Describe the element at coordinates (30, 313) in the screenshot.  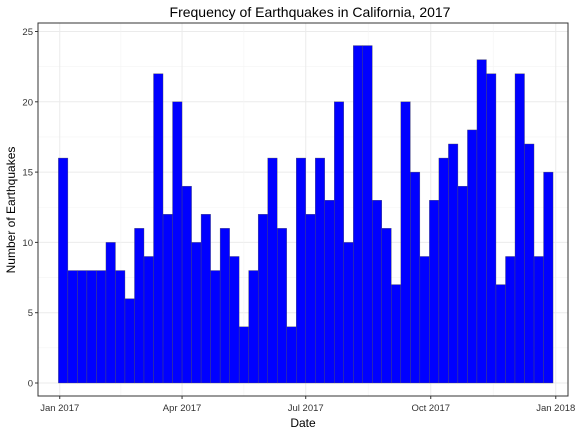
I see `y-tick-label: 5` at that location.